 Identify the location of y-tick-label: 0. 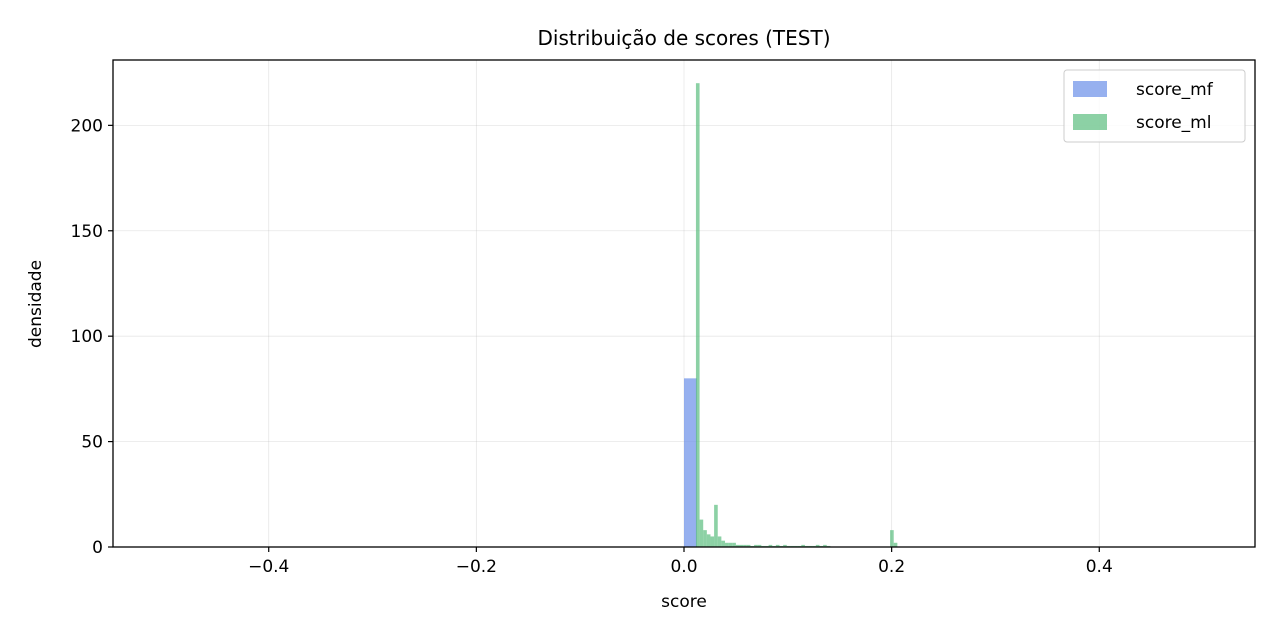
(97, 548).